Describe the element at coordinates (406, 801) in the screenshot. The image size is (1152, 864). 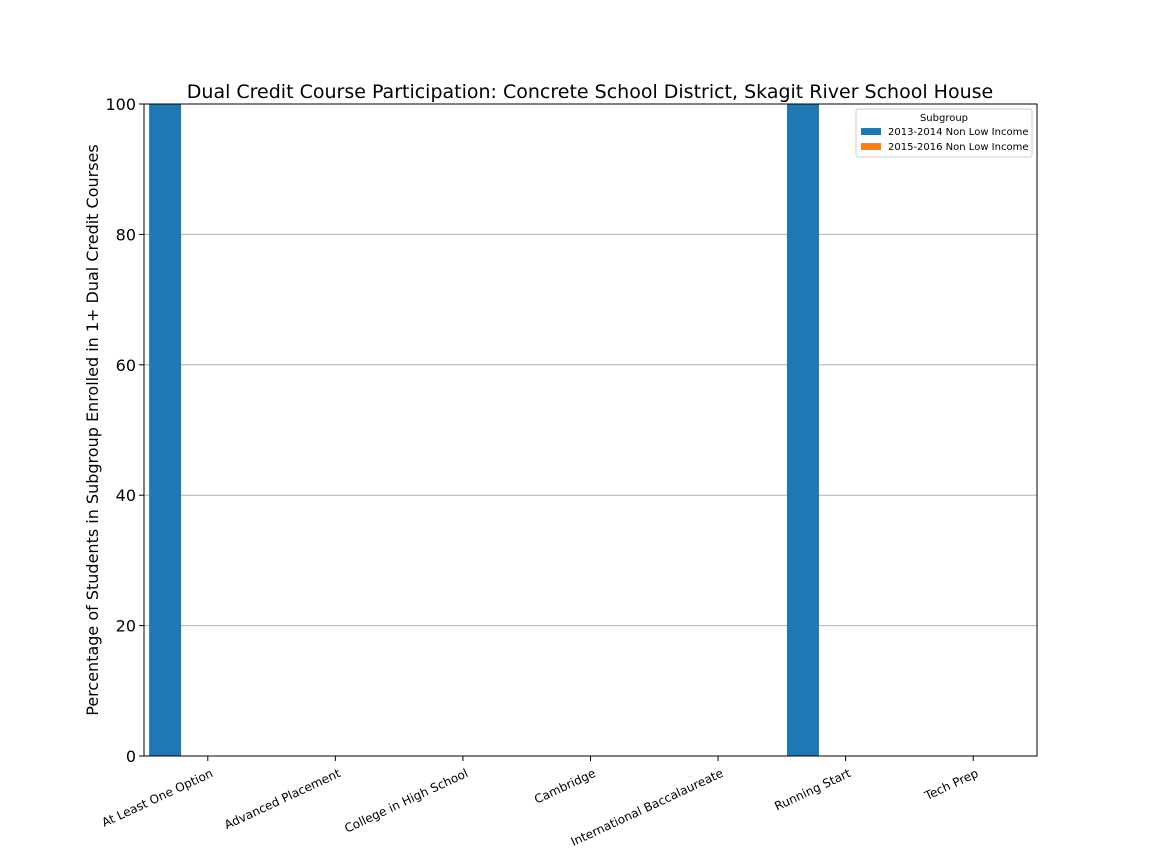
I see `x-tick-label: College in High School` at that location.